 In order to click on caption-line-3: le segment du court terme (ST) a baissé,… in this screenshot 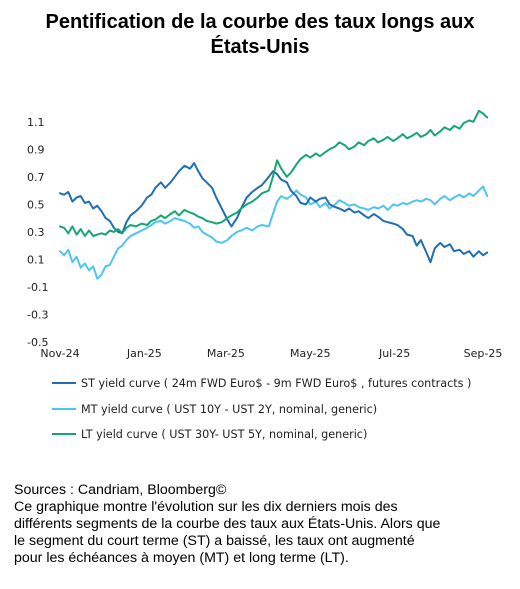, I will do `click(214, 541)`.